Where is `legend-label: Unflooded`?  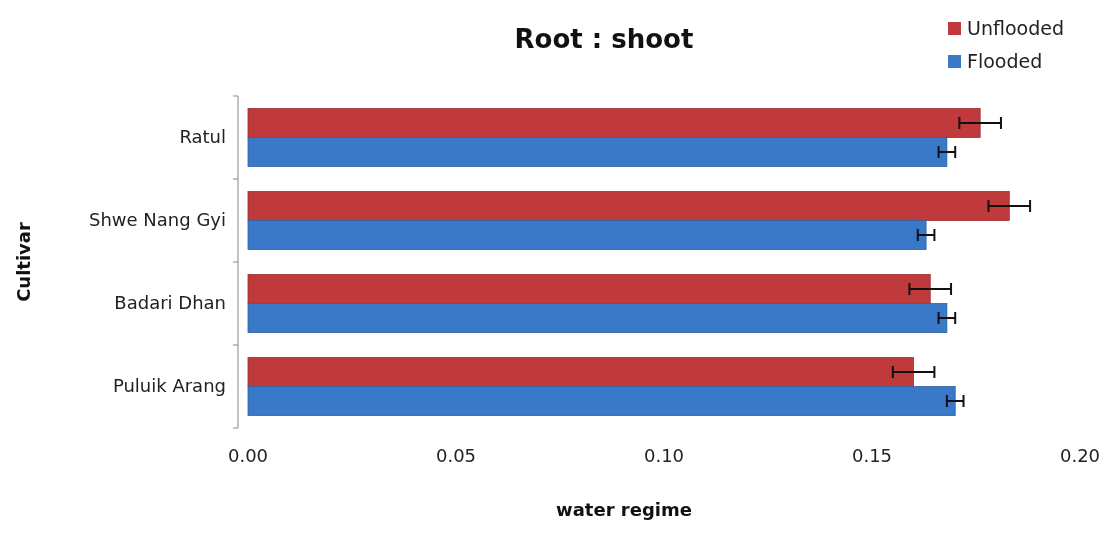 legend-label: Unflooded is located at coordinates (1015, 27).